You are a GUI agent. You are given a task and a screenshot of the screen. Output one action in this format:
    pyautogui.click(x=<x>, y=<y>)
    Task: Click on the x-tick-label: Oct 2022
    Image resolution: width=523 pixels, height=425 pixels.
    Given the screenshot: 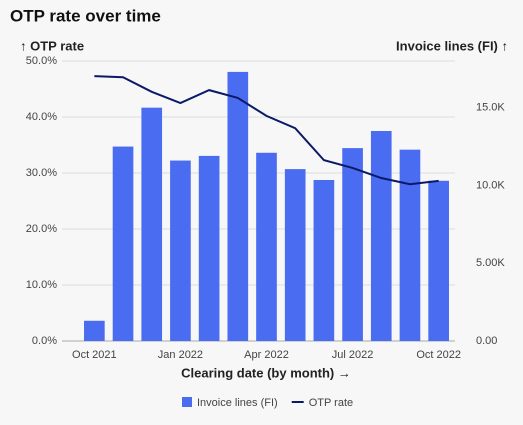 What is the action you would take?
    pyautogui.click(x=438, y=355)
    